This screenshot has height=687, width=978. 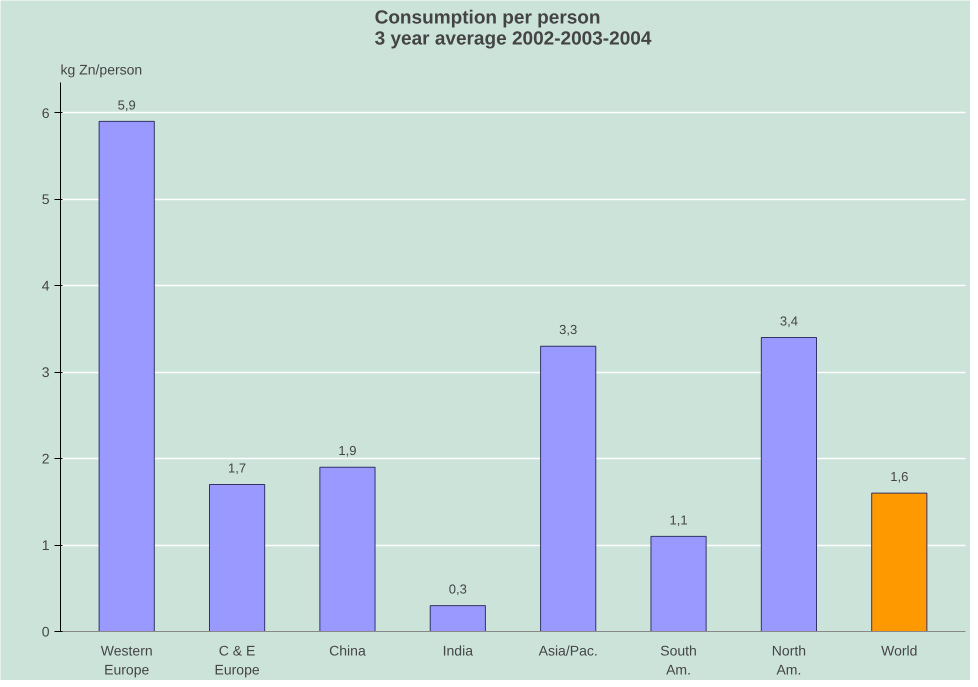 I want to click on x-tick-label: India, so click(x=458, y=650).